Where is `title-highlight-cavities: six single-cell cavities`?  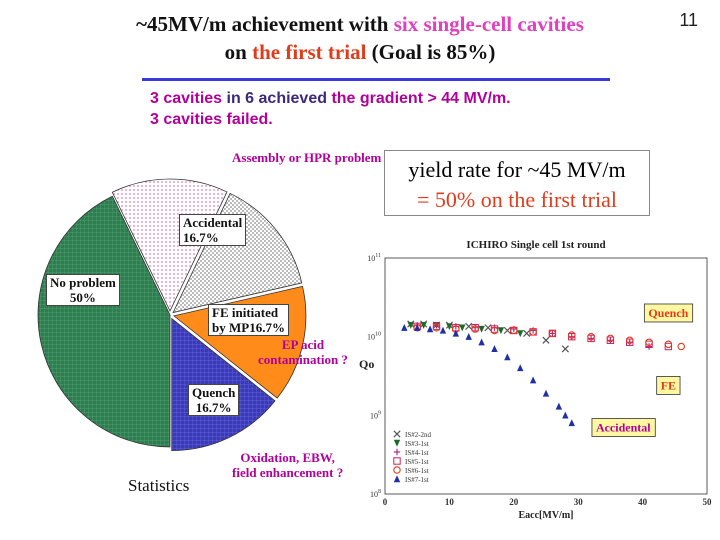 title-highlight-cavities: six single-cell cavities is located at coordinates (488, 24).